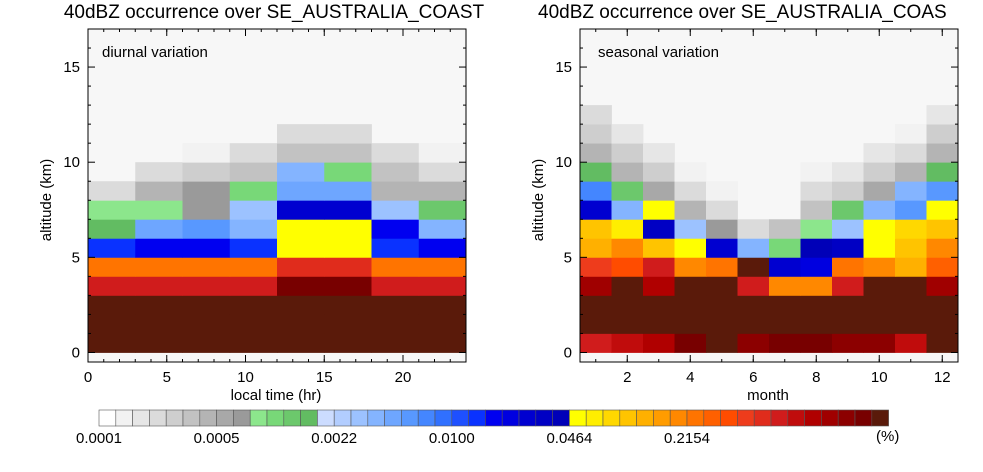 The width and height of the screenshot is (983, 472). I want to click on seasonal-x-tick-label: 12, so click(942, 377).